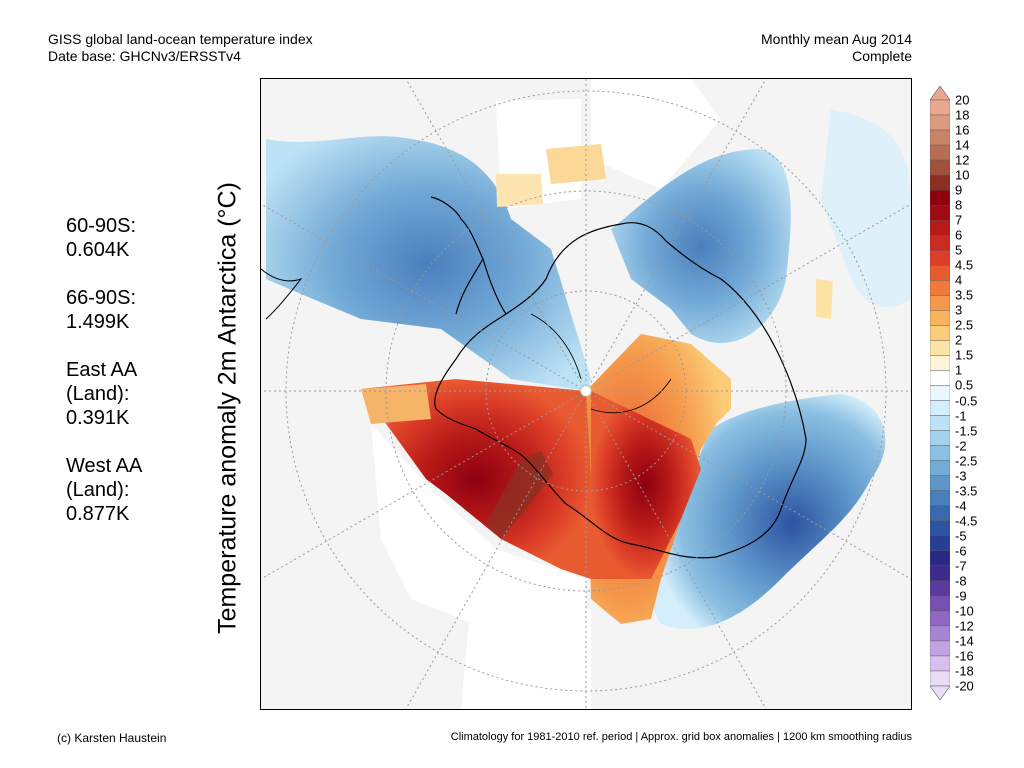 This screenshot has width=1024, height=768. What do you see at coordinates (966, 461) in the screenshot?
I see `colorbar-tick-label: -2.5` at bounding box center [966, 461].